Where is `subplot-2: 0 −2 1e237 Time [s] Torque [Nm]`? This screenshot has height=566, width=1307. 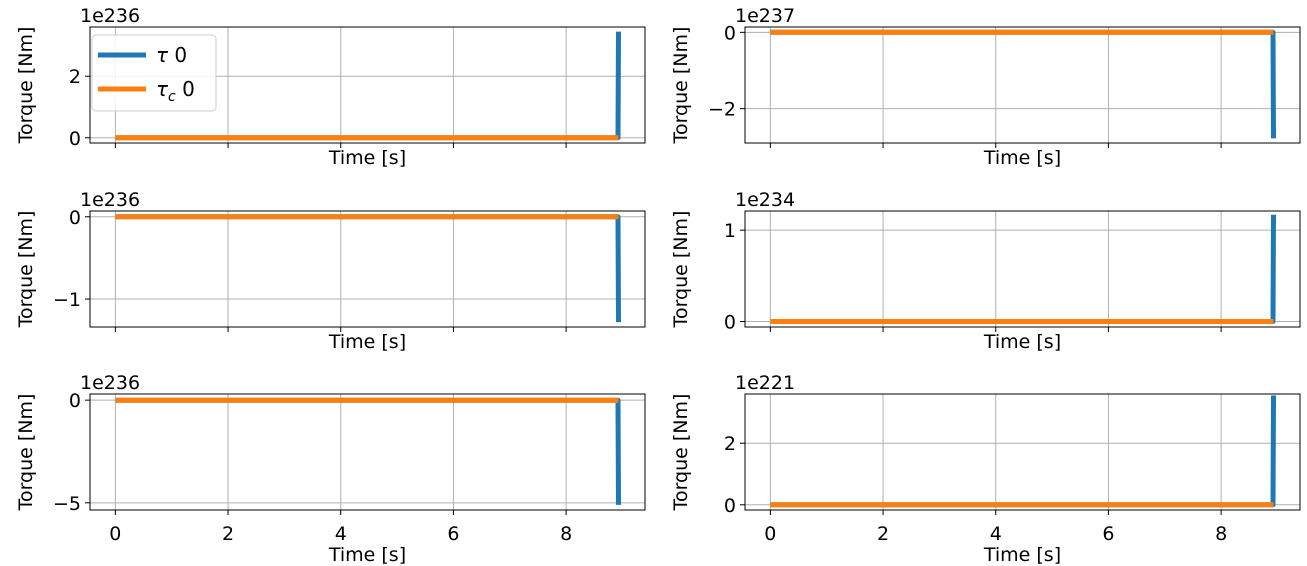
subplot-2: 0 −2 1e237 Time [s] Torque [Nm] is located at coordinates (985, 87).